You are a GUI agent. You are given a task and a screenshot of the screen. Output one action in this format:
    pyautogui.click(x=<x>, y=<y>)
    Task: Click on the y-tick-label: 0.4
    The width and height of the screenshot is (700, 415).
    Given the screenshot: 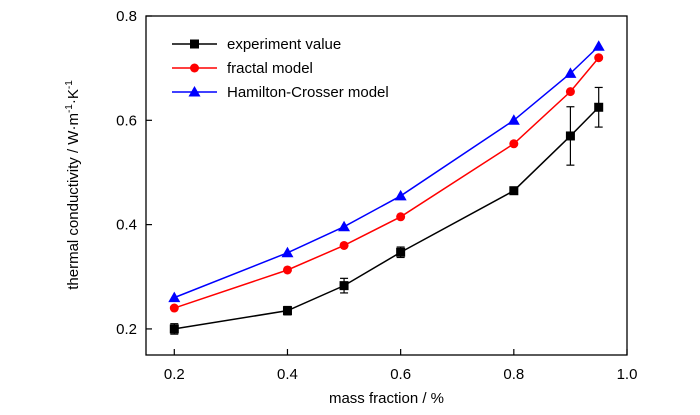 What is the action you would take?
    pyautogui.click(x=126, y=225)
    